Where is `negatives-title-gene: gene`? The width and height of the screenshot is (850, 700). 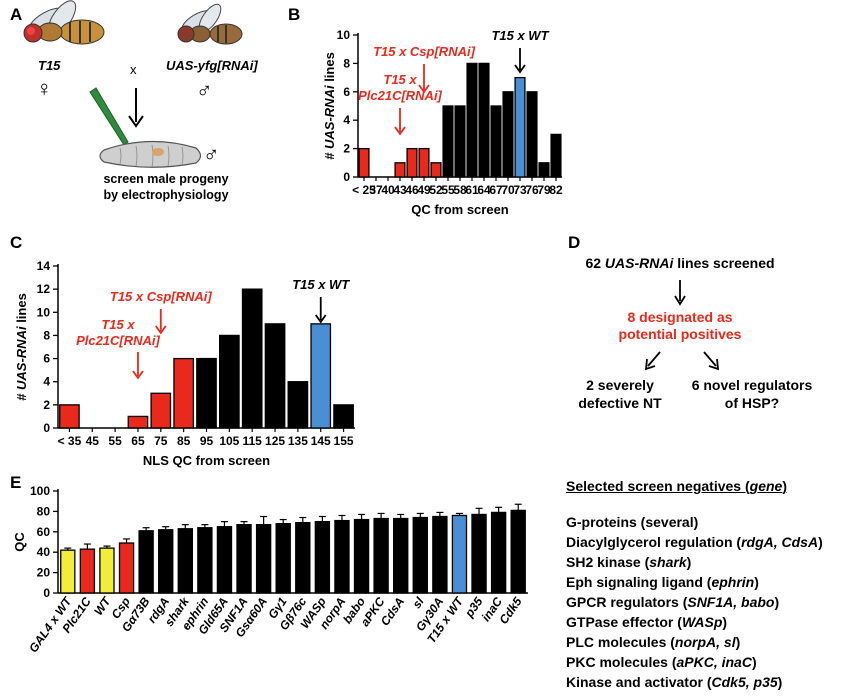 negatives-title-gene: gene is located at coordinates (766, 486).